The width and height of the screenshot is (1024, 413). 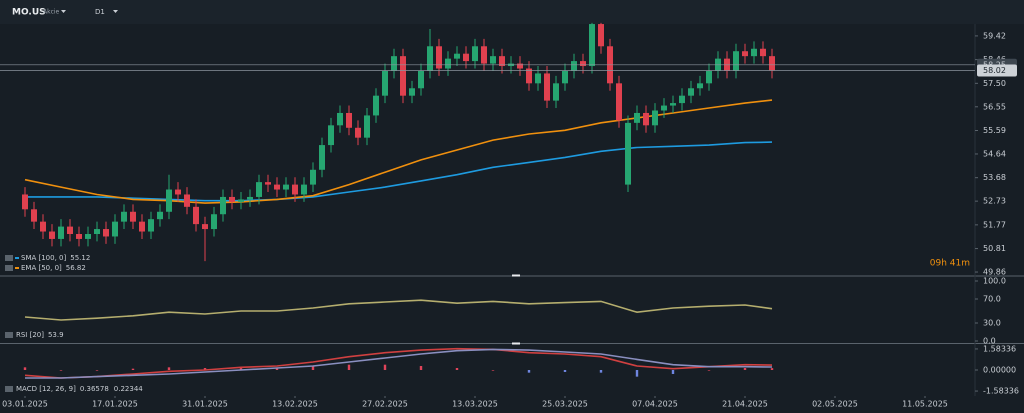 I want to click on y-tick-label: 51.77, so click(x=994, y=224).